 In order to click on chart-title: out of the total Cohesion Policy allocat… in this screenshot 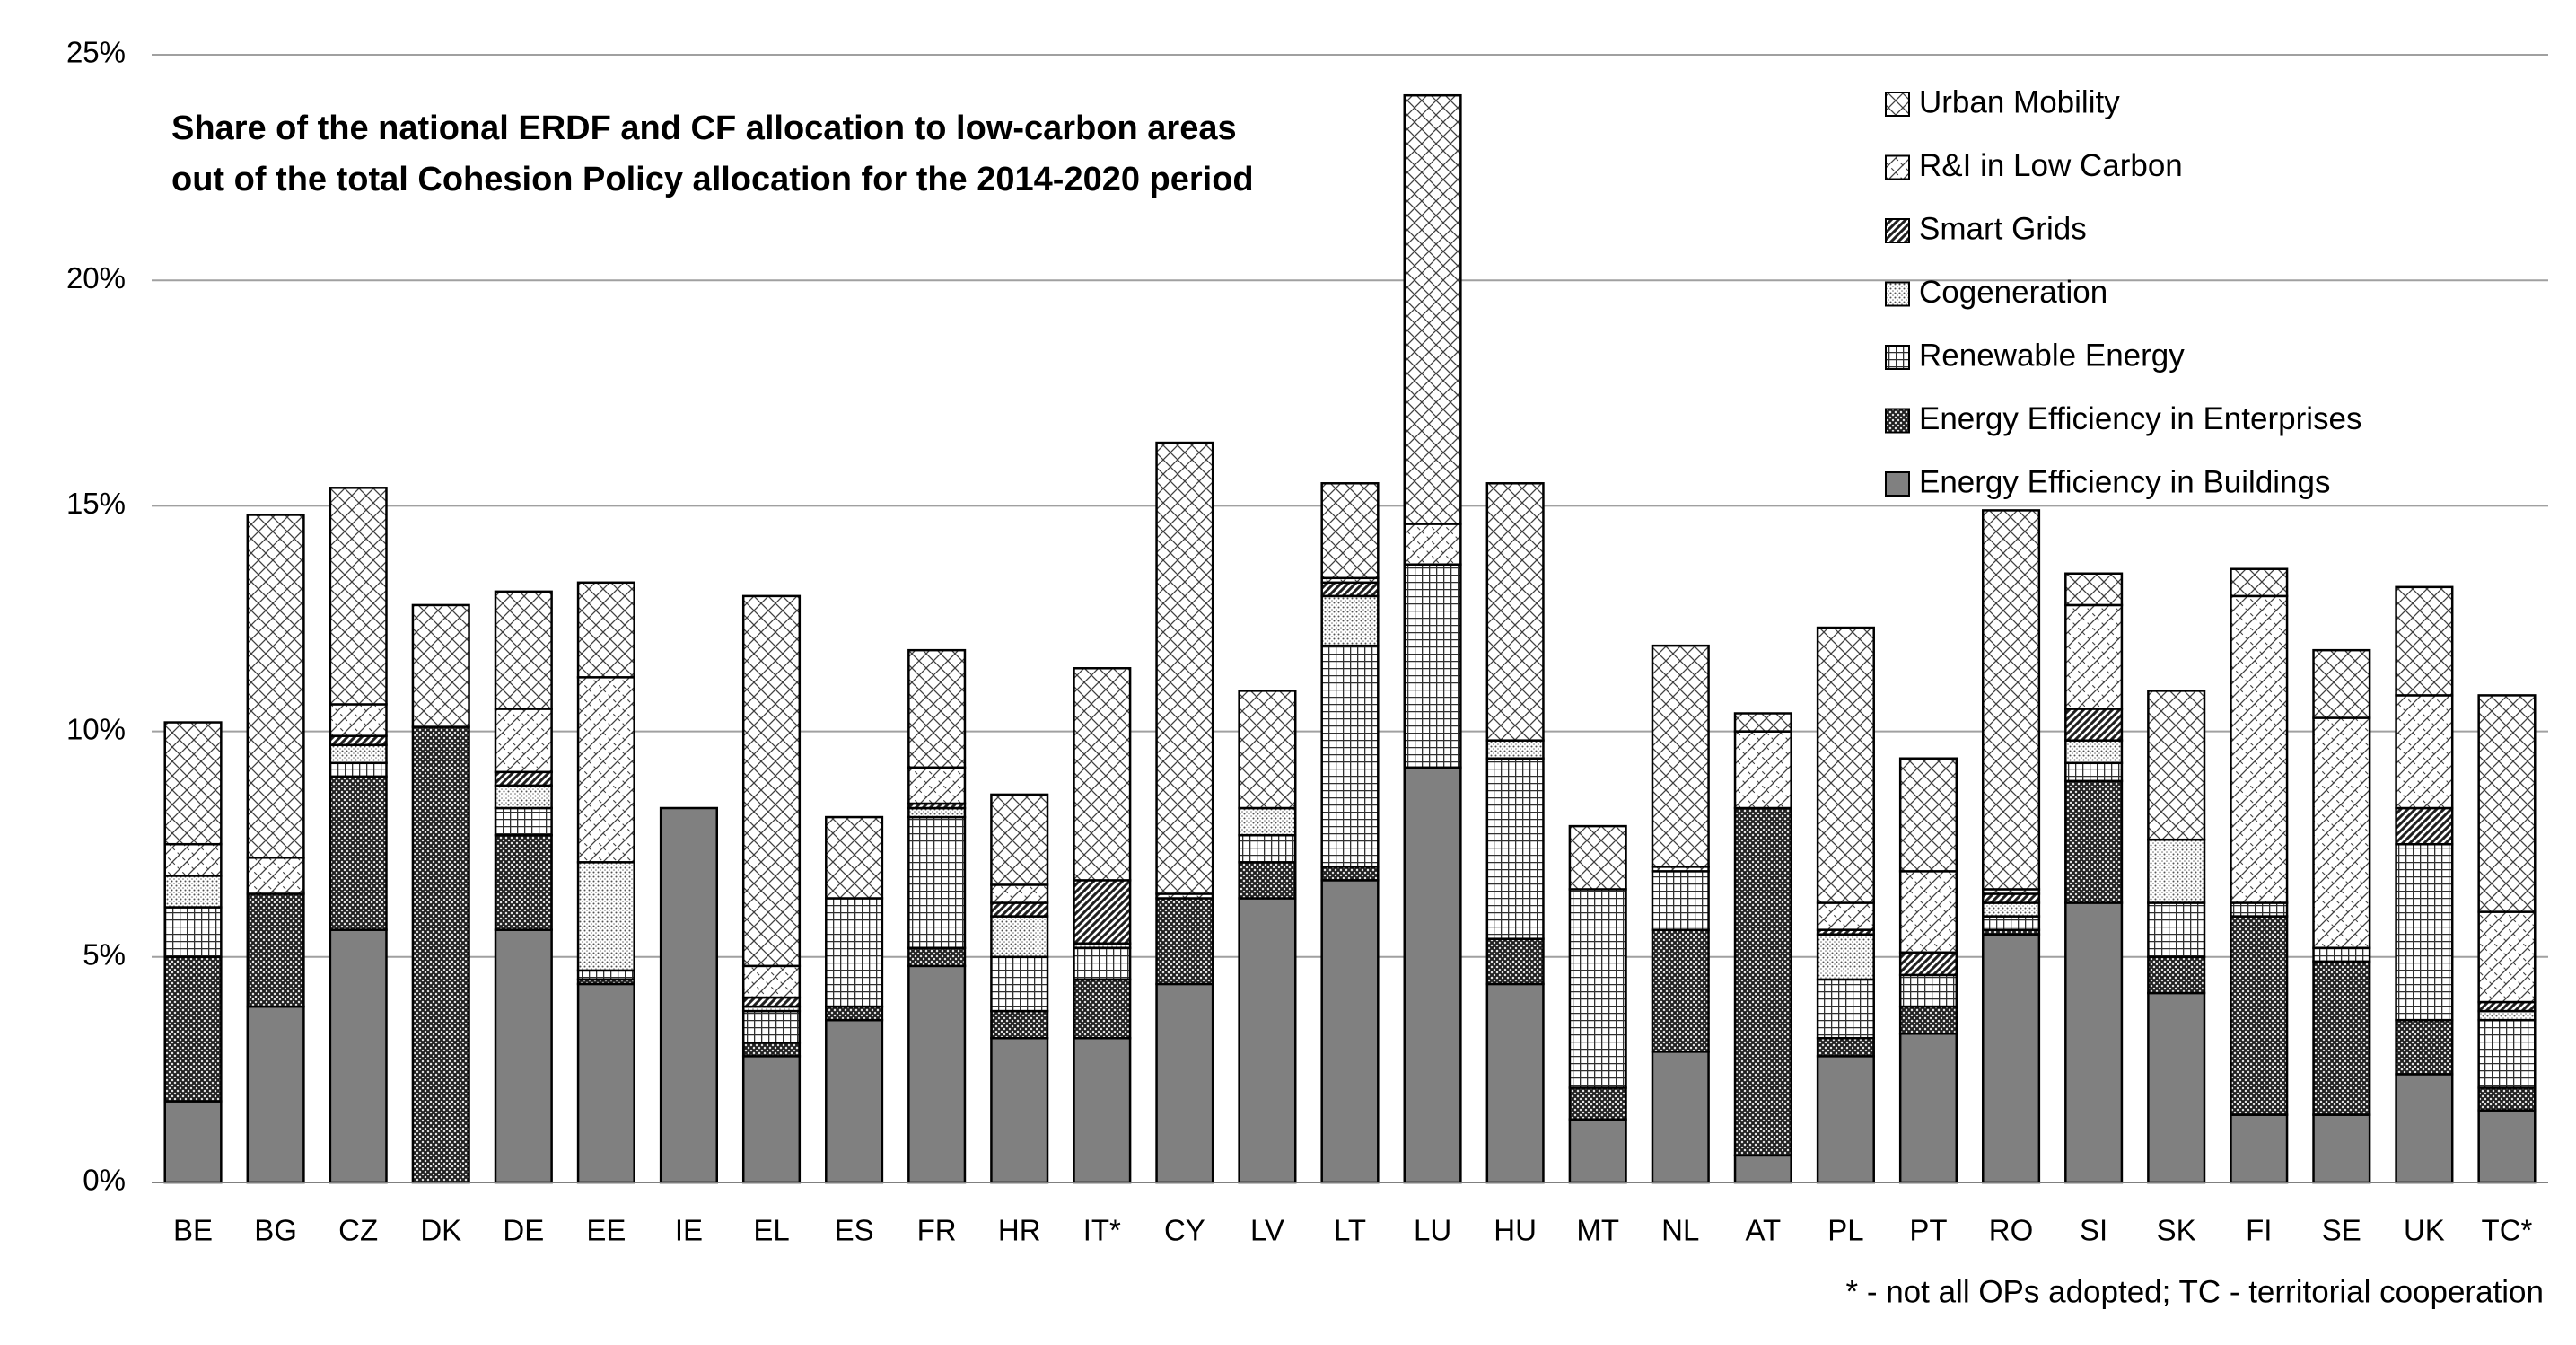, I will do `click(712, 179)`.